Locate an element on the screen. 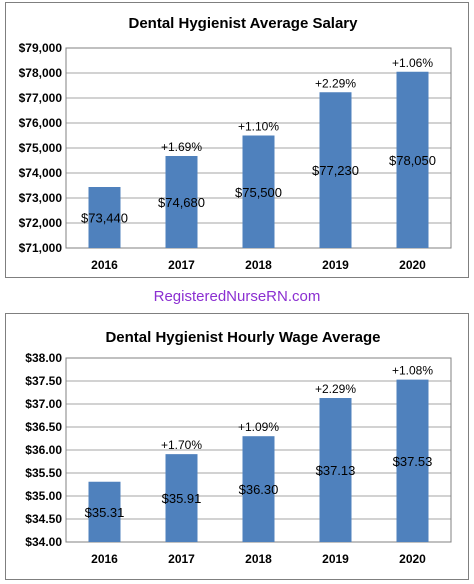 The image size is (474, 584). chart-2-ytick-label: $37.50 is located at coordinates (43, 381).